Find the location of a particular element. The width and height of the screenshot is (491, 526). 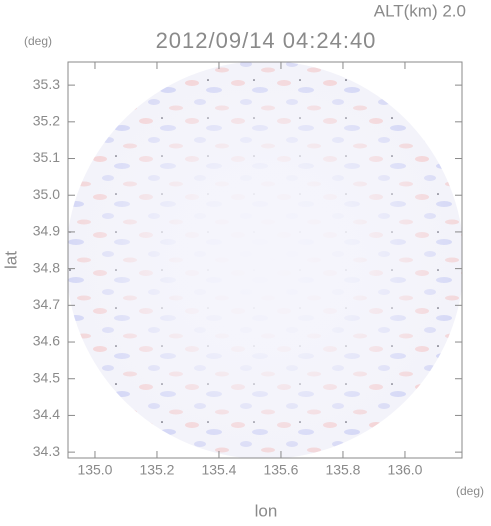

y-axis-label: lat is located at coordinates (10, 260).